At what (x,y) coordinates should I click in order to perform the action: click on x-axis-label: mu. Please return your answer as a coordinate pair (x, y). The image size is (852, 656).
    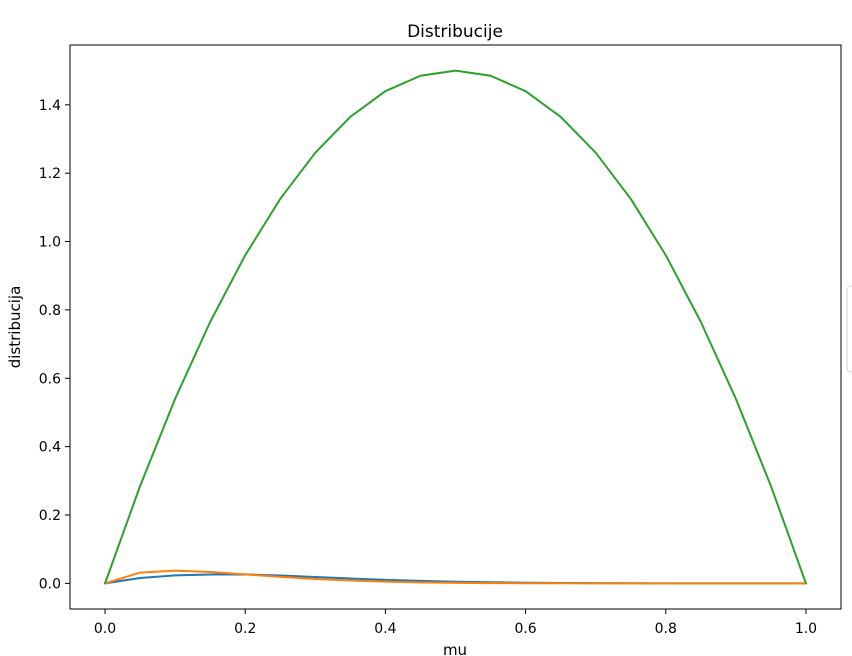
    Looking at the image, I should click on (455, 648).